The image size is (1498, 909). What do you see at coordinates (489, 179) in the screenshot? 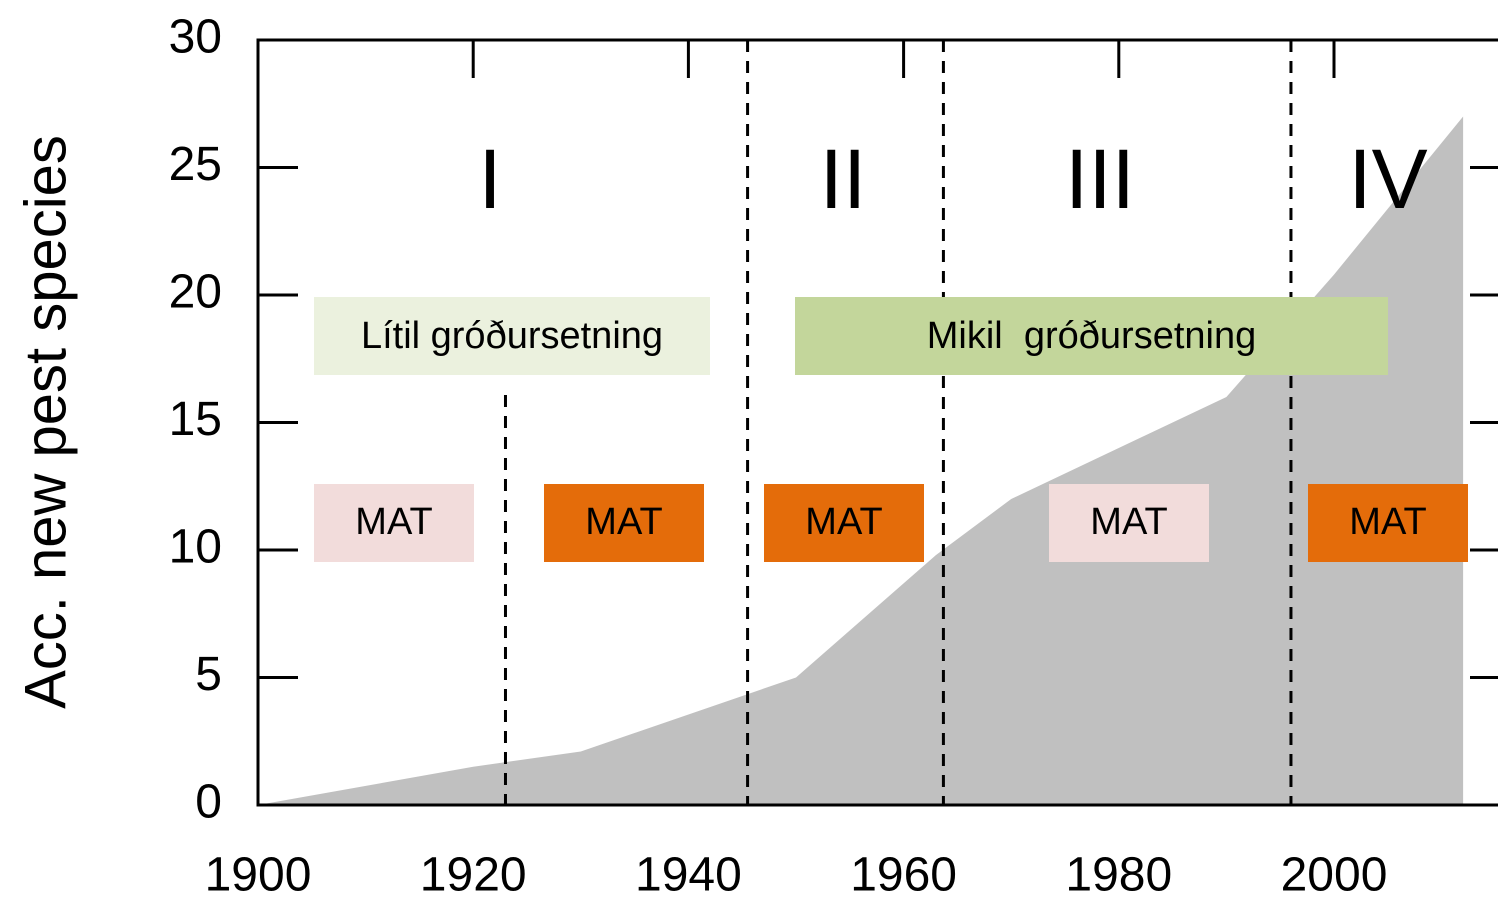
I see `period-label: I` at bounding box center [489, 179].